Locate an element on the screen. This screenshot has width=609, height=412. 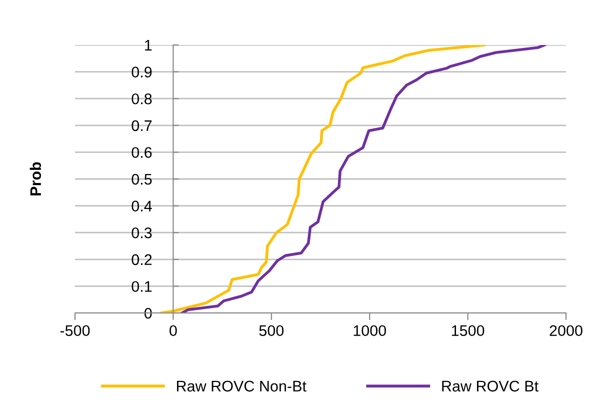
x-tick-label: 1000 is located at coordinates (370, 330).